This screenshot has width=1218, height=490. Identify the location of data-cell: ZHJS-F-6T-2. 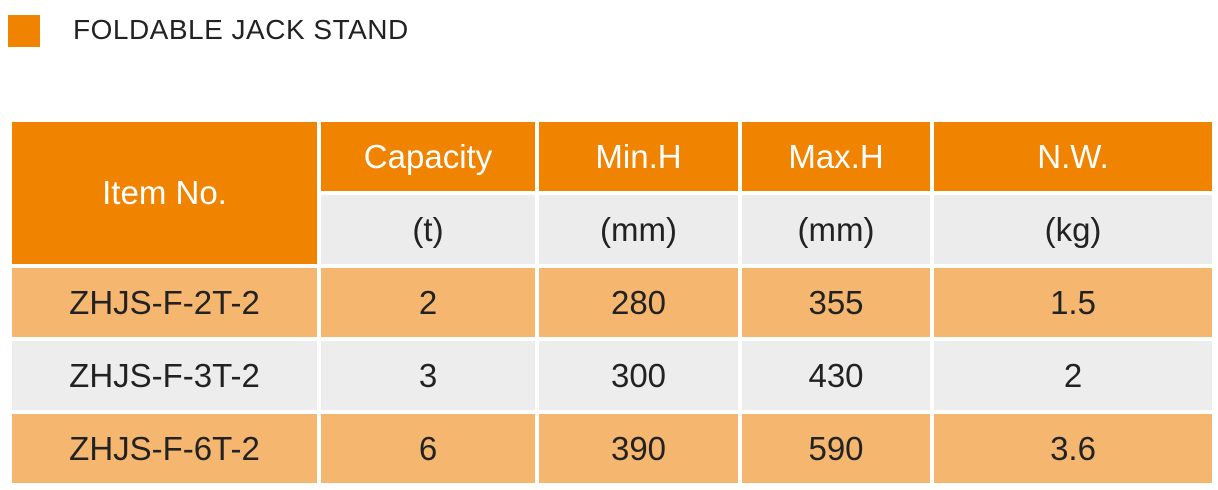
(164, 448).